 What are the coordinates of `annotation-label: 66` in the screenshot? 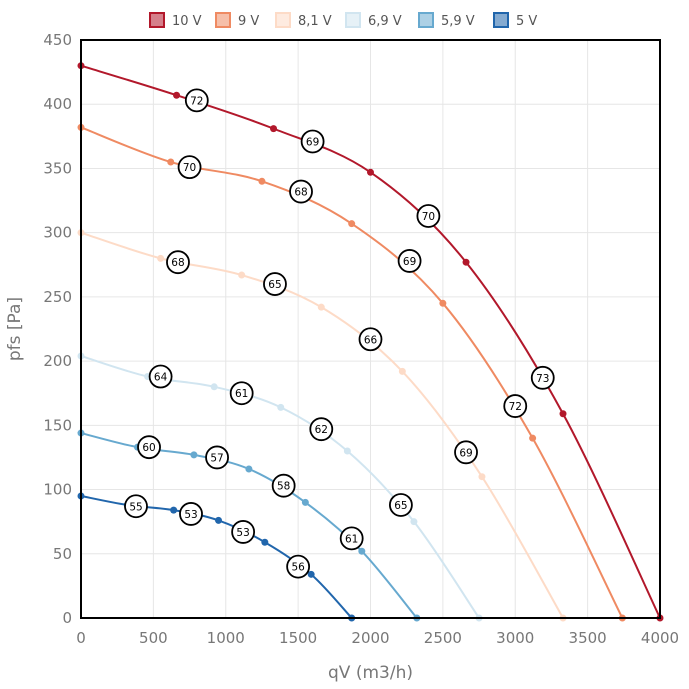 It's located at (371, 340).